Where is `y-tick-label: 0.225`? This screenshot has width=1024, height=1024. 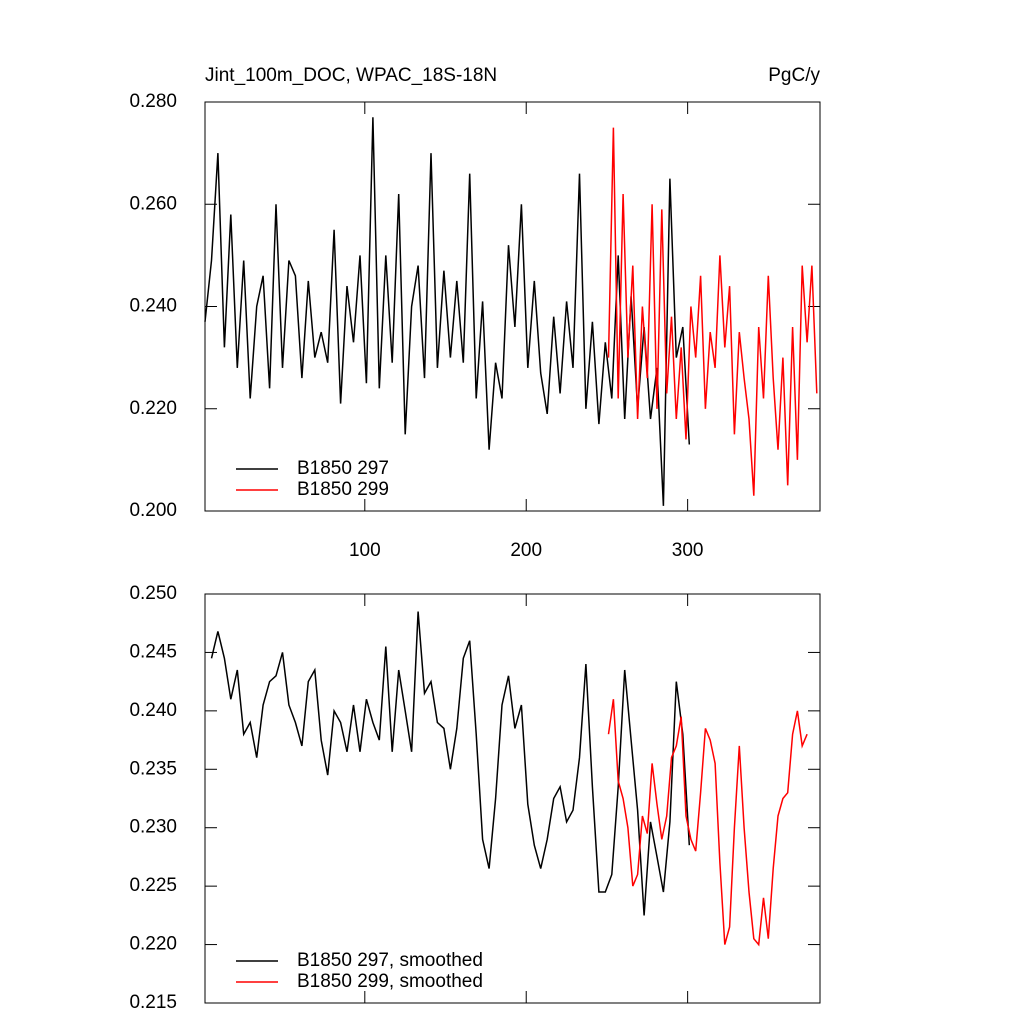 y-tick-label: 0.225 is located at coordinates (153, 885).